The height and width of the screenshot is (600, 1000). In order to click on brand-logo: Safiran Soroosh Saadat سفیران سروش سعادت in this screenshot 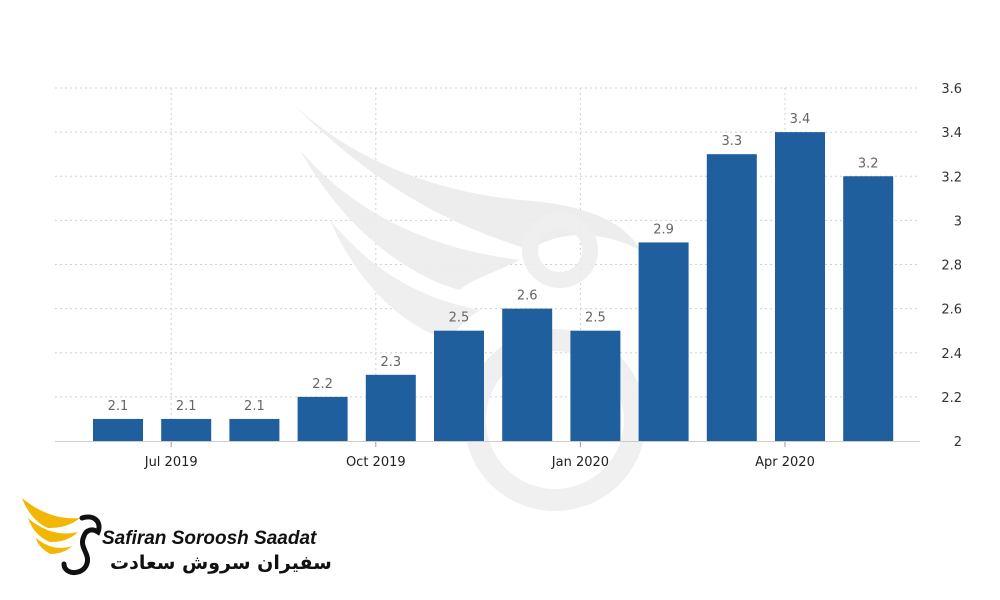, I will do `click(176, 535)`.